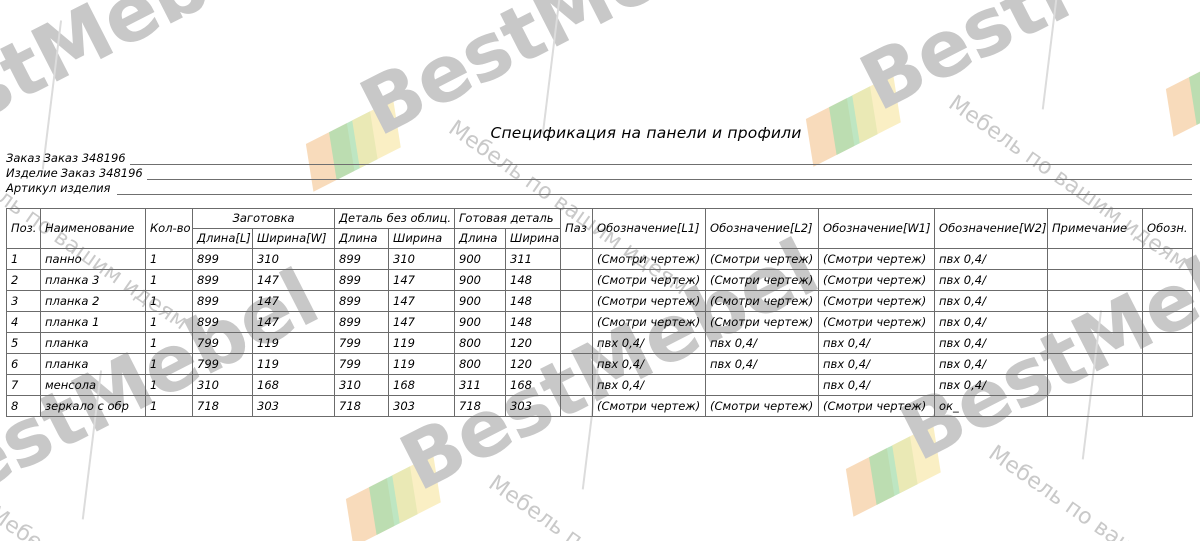 The width and height of the screenshot is (1200, 541). Describe the element at coordinates (293, 259) in the screenshot. I see `cell-blank-width: 310` at that location.